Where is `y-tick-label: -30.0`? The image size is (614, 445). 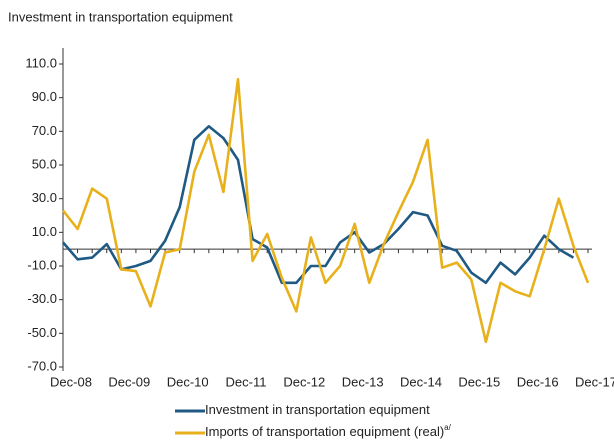 y-tick-label: -30.0 is located at coordinates (42, 298).